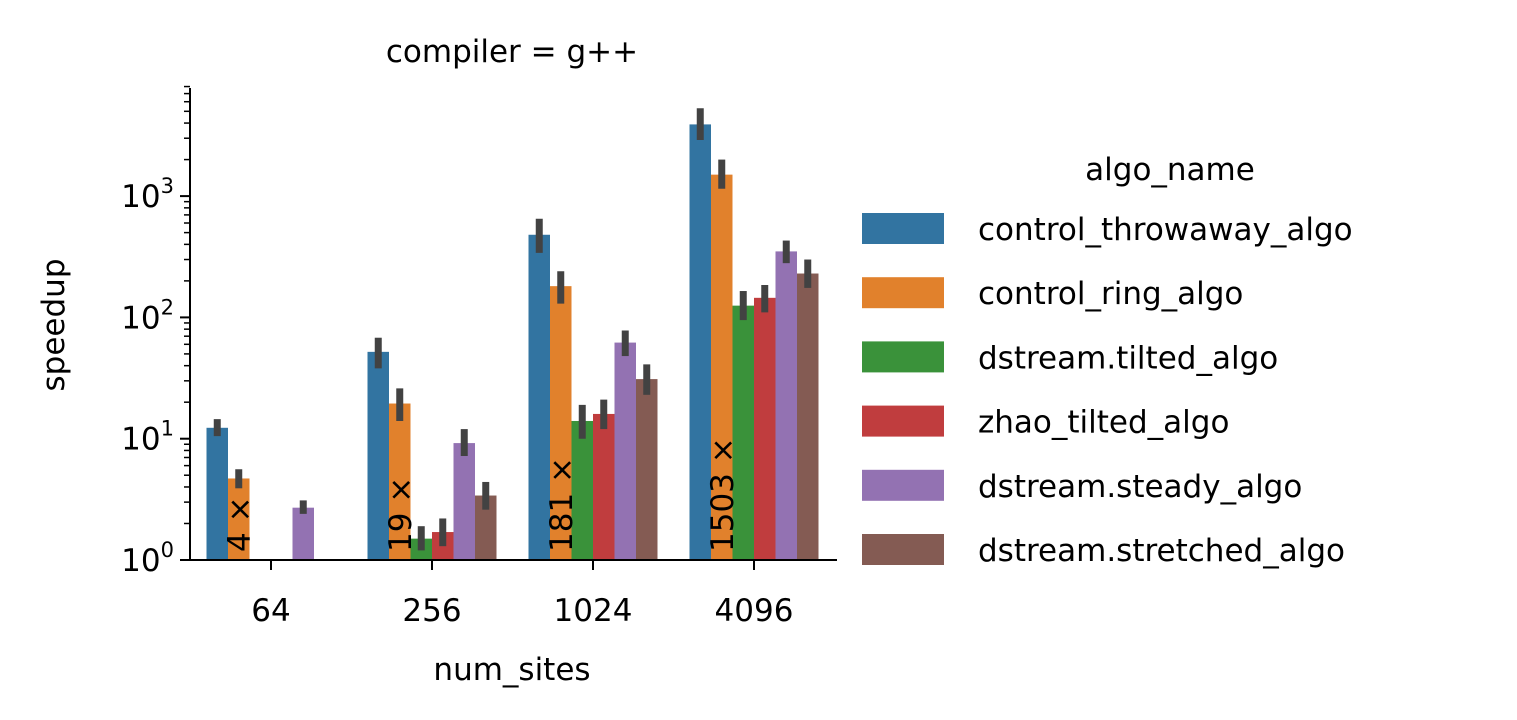 The image size is (1517, 720). Describe the element at coordinates (401, 514) in the screenshot. I see `speedup-annotation: 19 ×` at that location.